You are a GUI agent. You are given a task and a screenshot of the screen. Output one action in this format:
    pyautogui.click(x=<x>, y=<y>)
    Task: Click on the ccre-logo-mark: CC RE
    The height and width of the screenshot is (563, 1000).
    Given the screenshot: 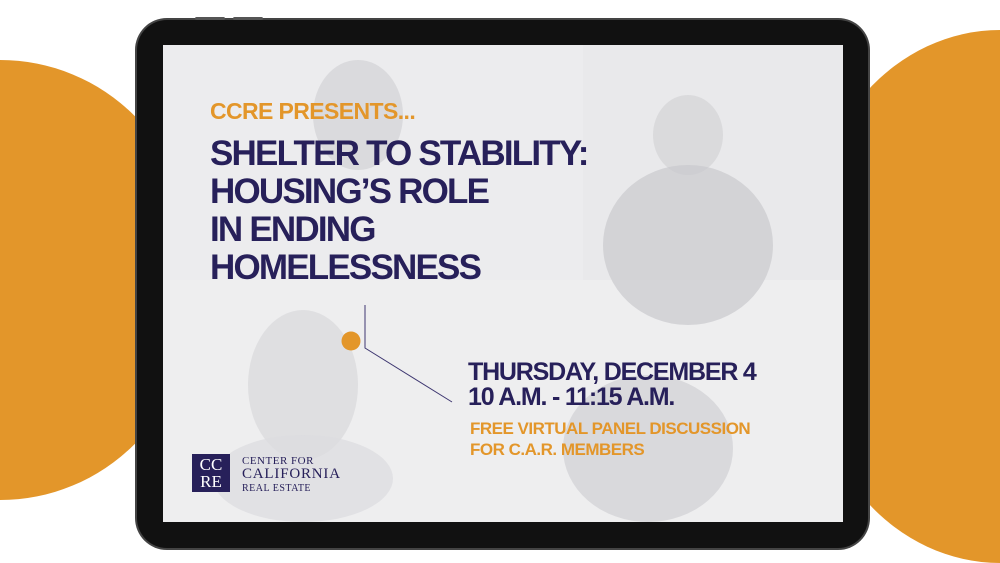 What is the action you would take?
    pyautogui.click(x=211, y=473)
    